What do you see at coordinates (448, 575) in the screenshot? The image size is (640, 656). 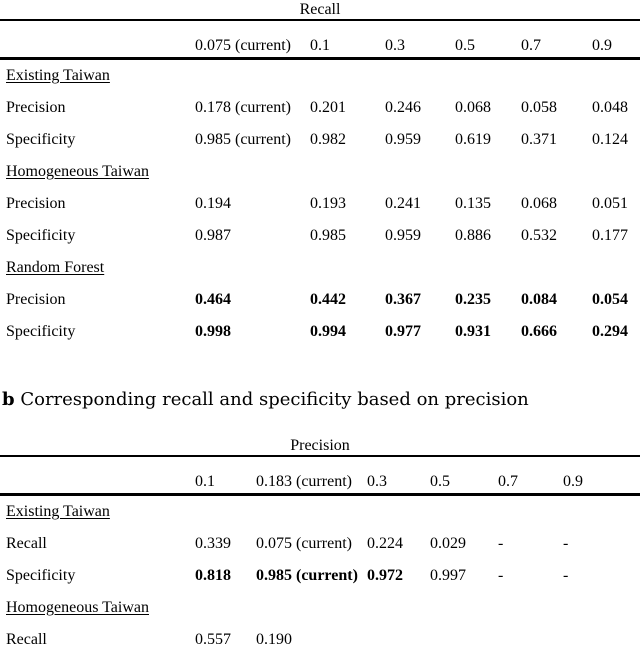 I see `cell-value: 0.997` at bounding box center [448, 575].